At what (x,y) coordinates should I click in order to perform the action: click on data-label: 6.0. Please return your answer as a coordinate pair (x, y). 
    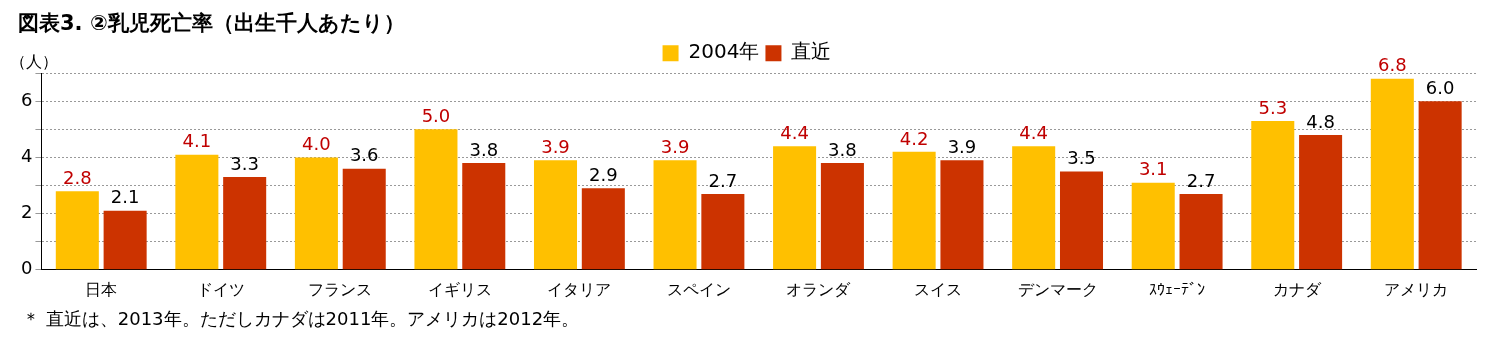
    Looking at the image, I should click on (1440, 87).